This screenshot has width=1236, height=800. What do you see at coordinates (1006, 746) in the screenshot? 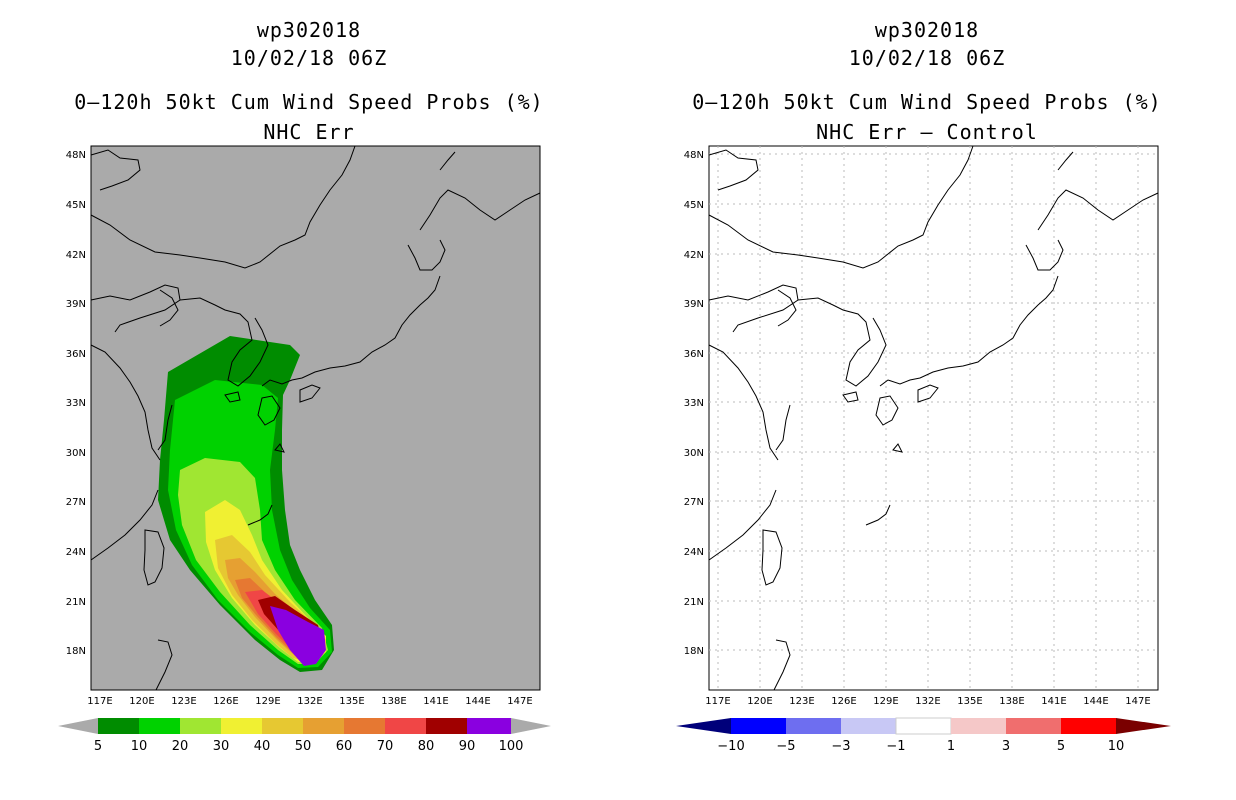
I see `colorbar-label: 3` at bounding box center [1006, 746].